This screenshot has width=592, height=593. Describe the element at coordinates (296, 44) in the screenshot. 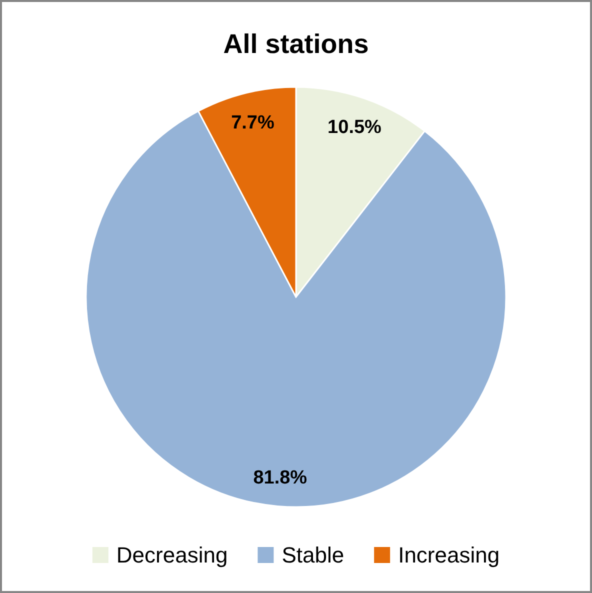

I see `chart-title: All stations` at that location.